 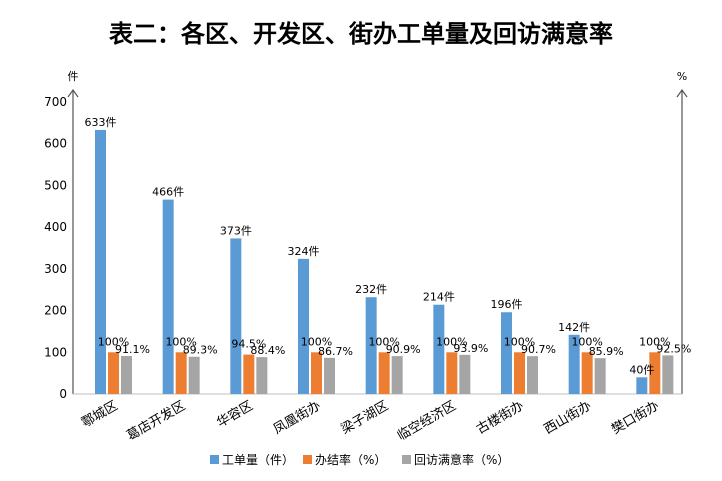 What do you see at coordinates (538, 349) in the screenshot?
I see `data-label-satisfaction: 90.7%` at bounding box center [538, 349].